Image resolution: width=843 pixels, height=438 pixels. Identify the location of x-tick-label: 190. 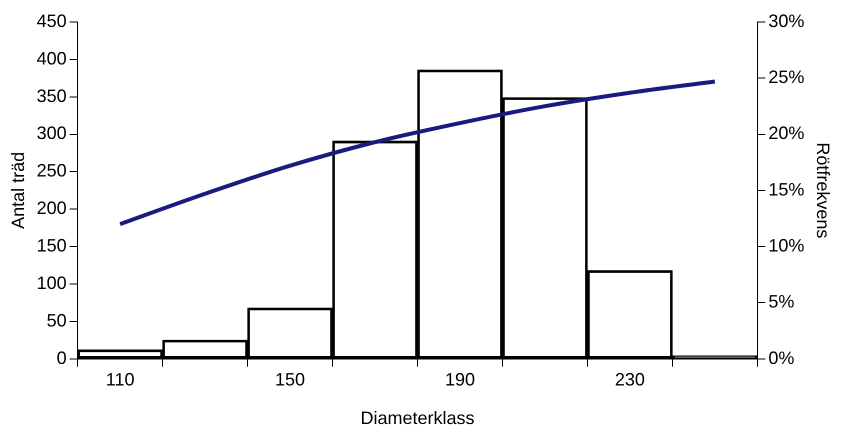
(460, 380).